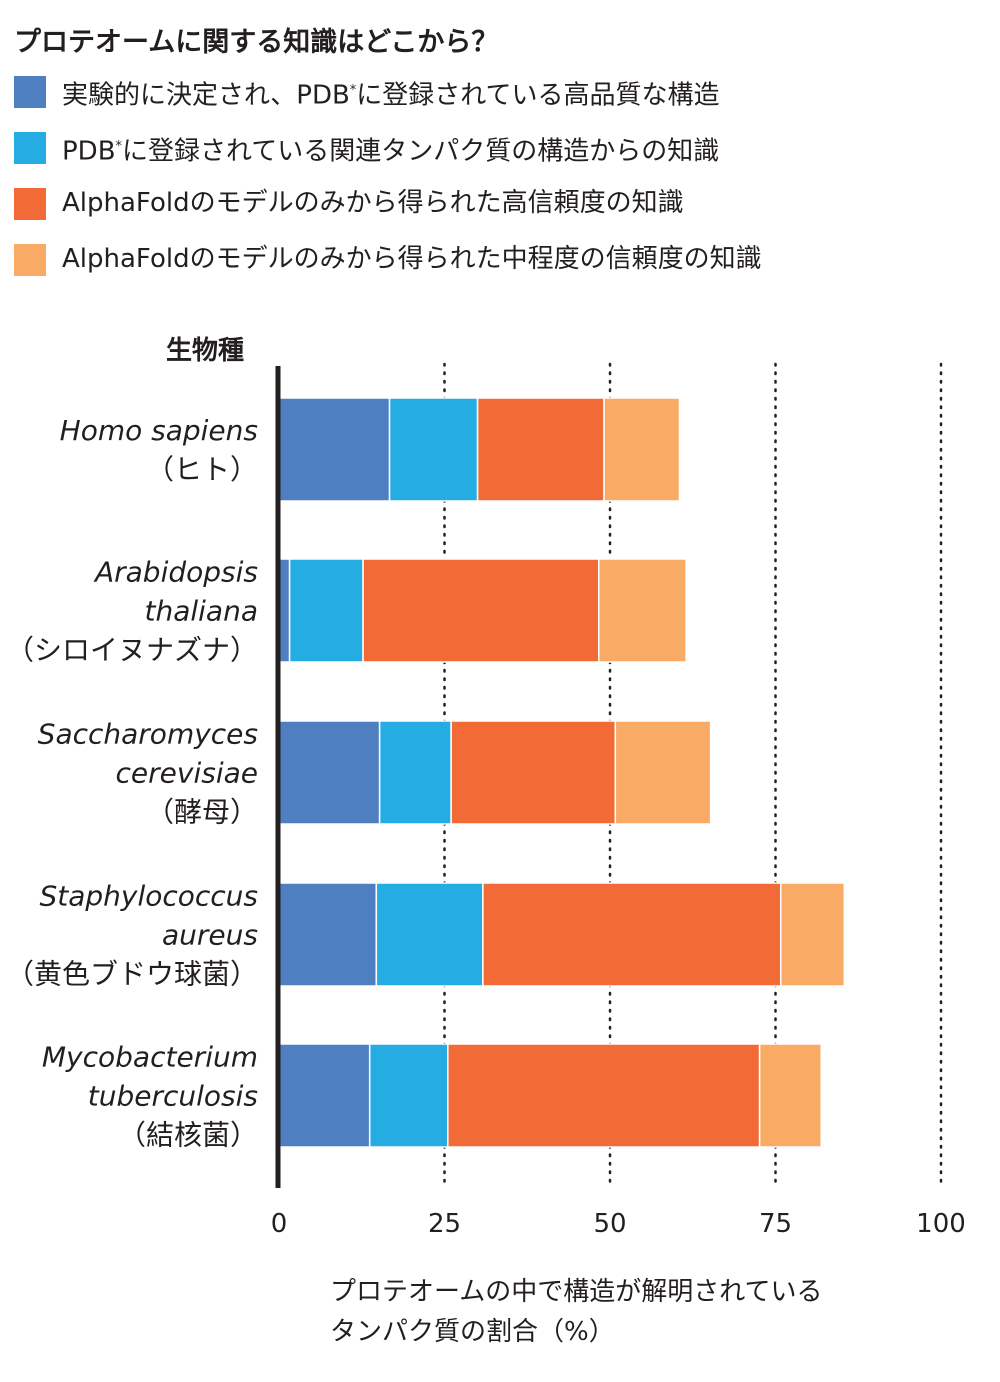 The width and height of the screenshot is (1000, 1382). I want to click on category-label: （シロイヌナズナ）, so click(132, 650).